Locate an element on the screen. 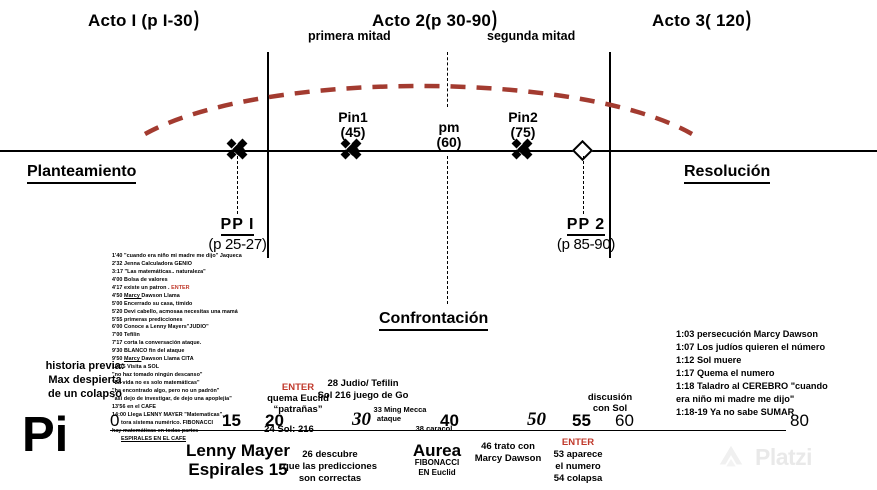 Image resolution: width=877 pixels, height=490 pixels. timeline-note-above: ataque is located at coordinates (389, 418).